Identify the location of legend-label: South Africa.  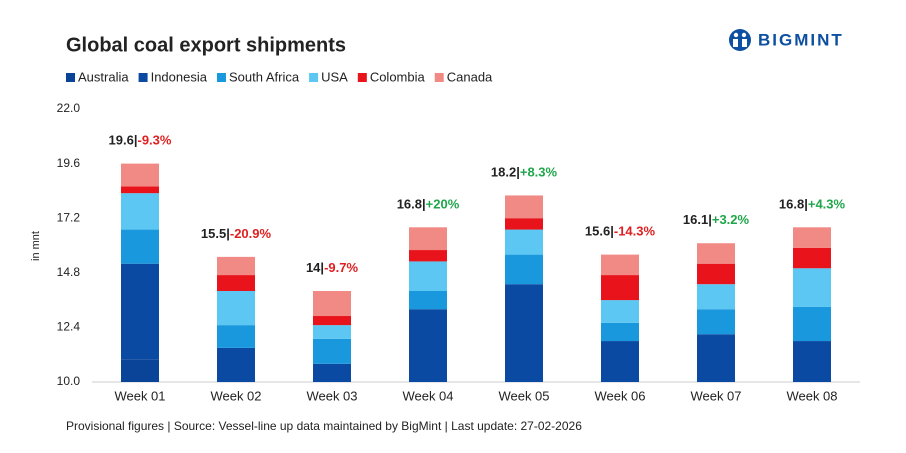
(264, 76).